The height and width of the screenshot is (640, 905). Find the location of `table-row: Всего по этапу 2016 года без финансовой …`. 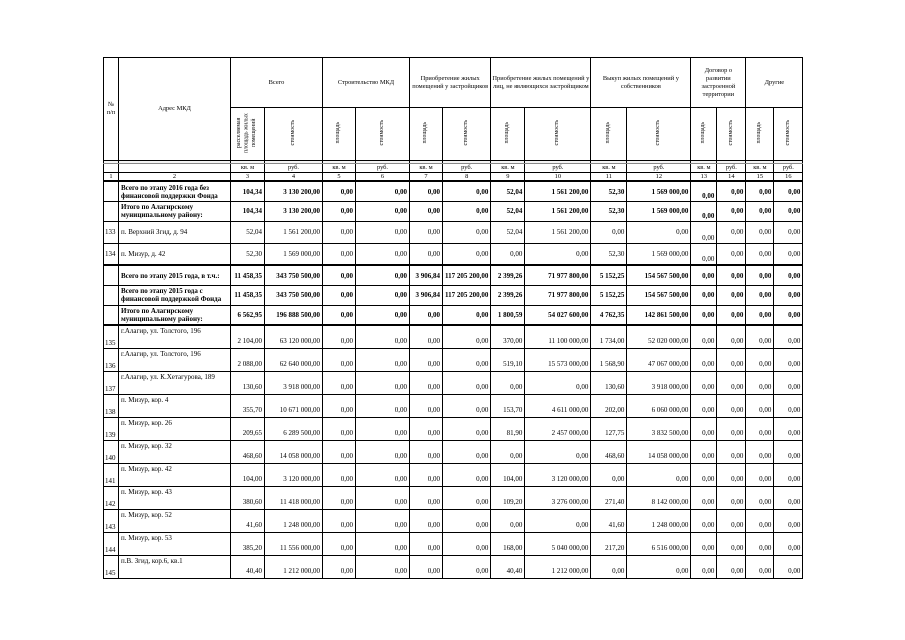

table-row: Всего по этапу 2016 года без финансовой … is located at coordinates (453, 191).